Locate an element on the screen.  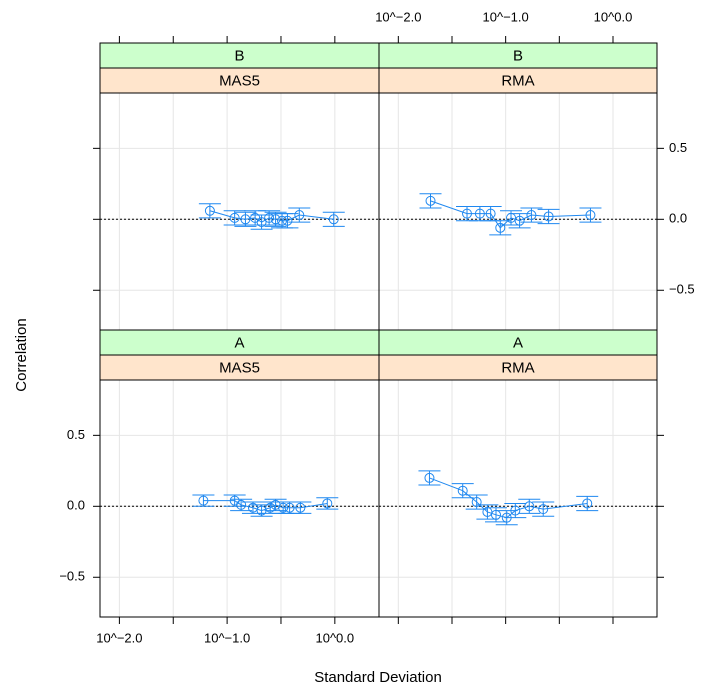
y-axis-label: Correlation is located at coordinates (21, 354).